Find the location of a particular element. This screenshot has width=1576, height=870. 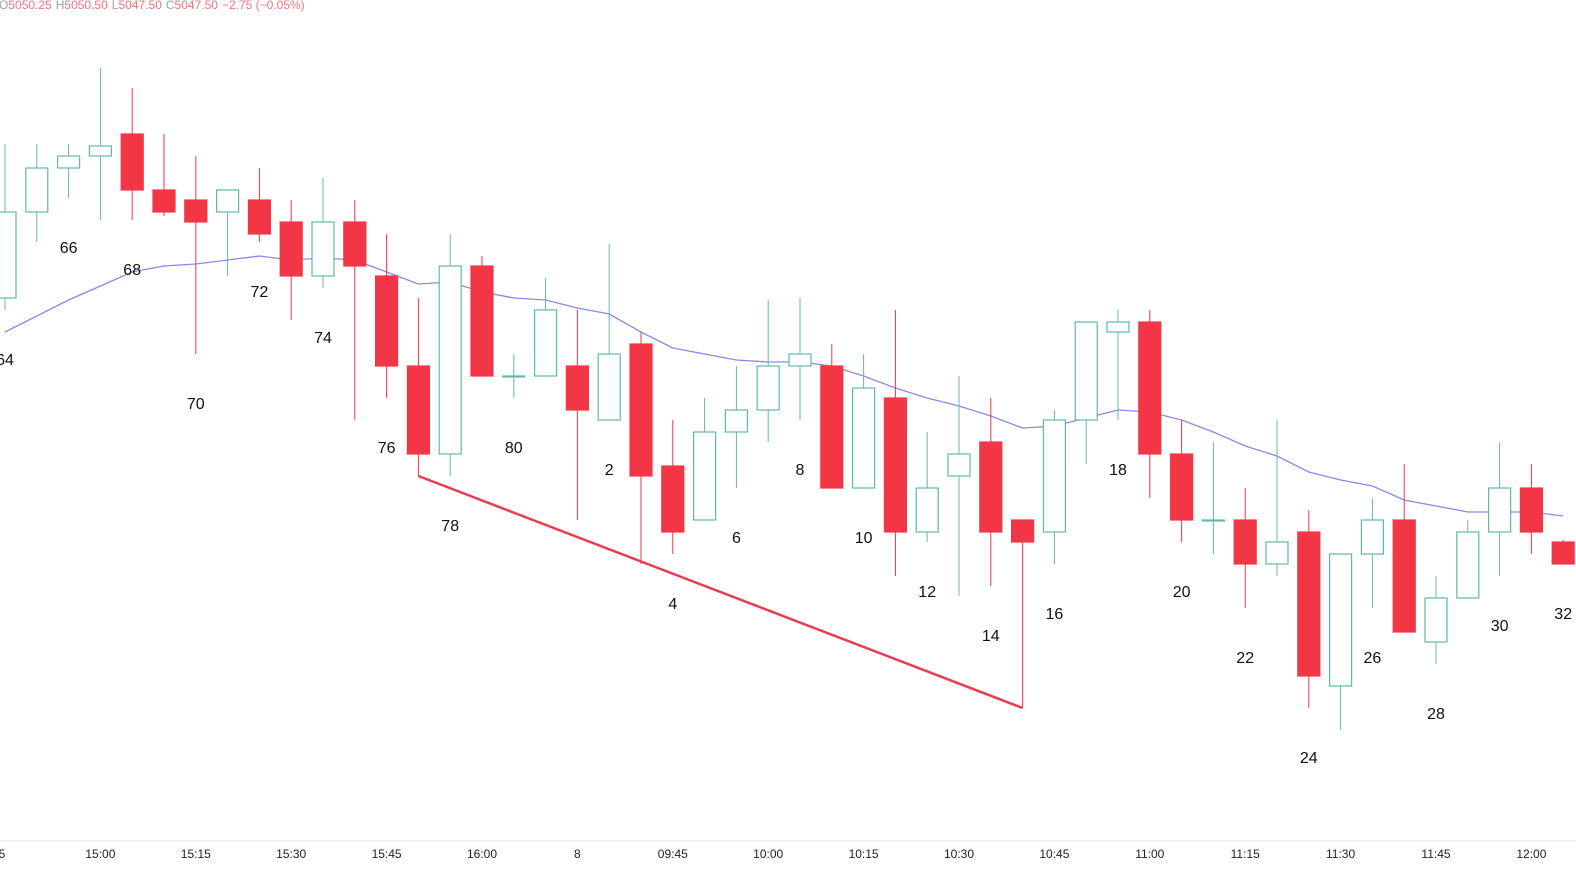

x-tick-label: 15:30 is located at coordinates (291, 854).